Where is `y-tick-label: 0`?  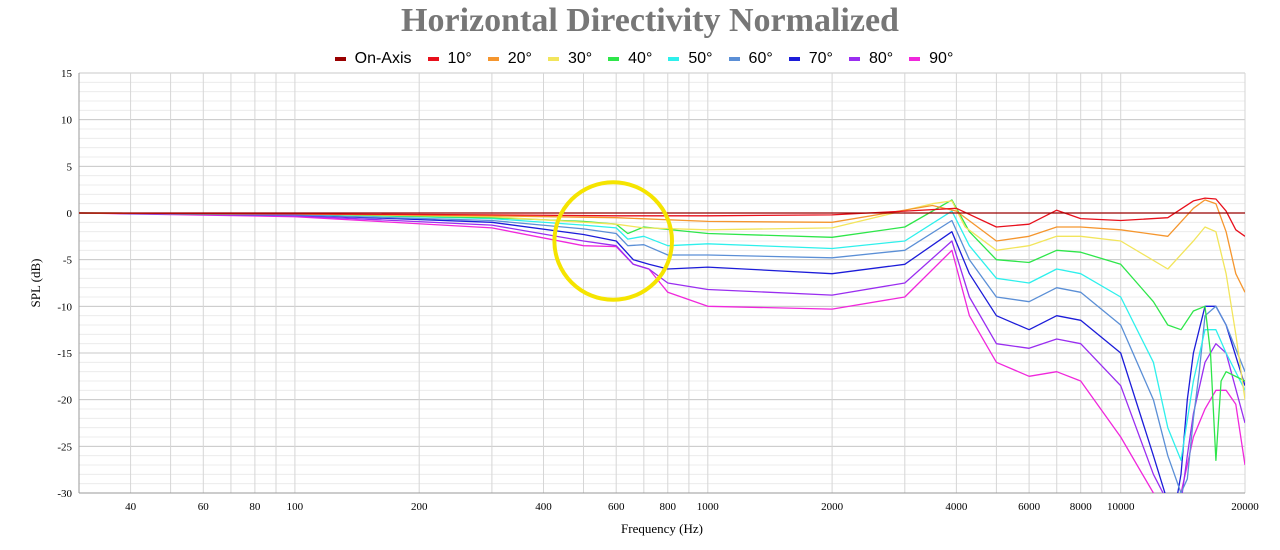 y-tick-label: 0 is located at coordinates (70, 214).